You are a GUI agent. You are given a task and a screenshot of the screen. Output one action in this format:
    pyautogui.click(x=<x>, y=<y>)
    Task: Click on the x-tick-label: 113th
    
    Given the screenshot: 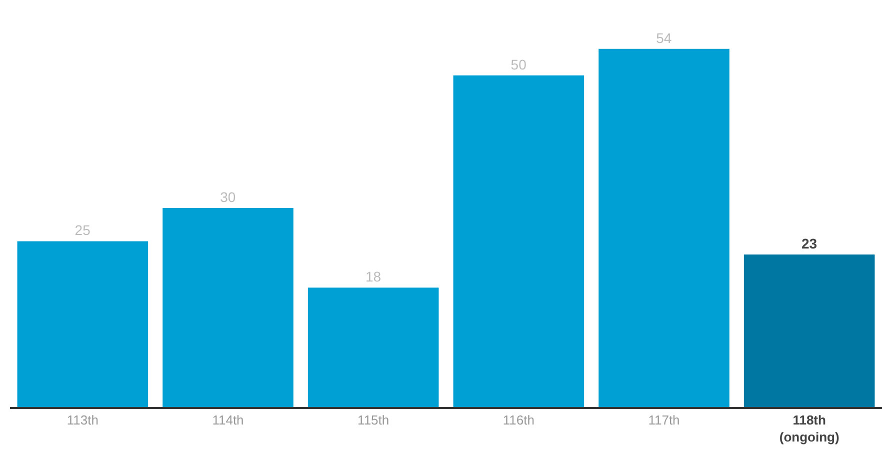 What is the action you would take?
    pyautogui.click(x=82, y=420)
    